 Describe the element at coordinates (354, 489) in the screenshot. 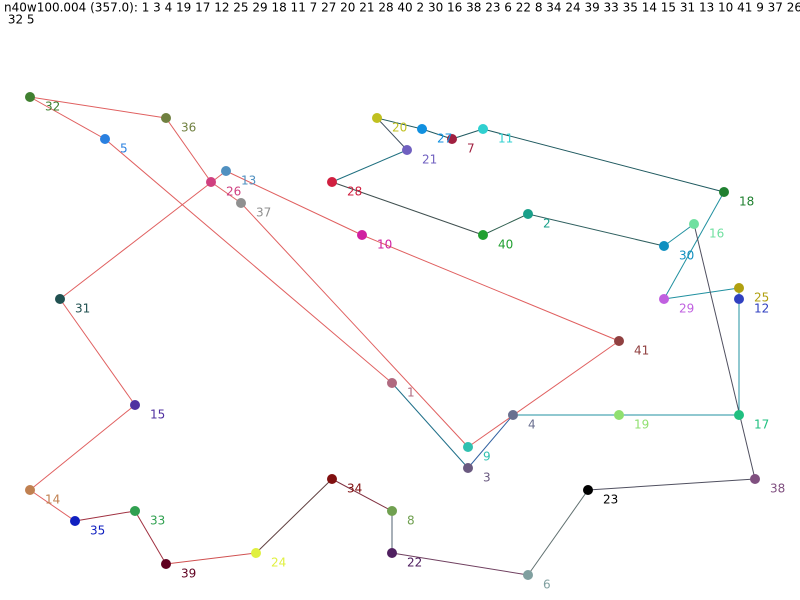

I see `city-label: 34` at that location.